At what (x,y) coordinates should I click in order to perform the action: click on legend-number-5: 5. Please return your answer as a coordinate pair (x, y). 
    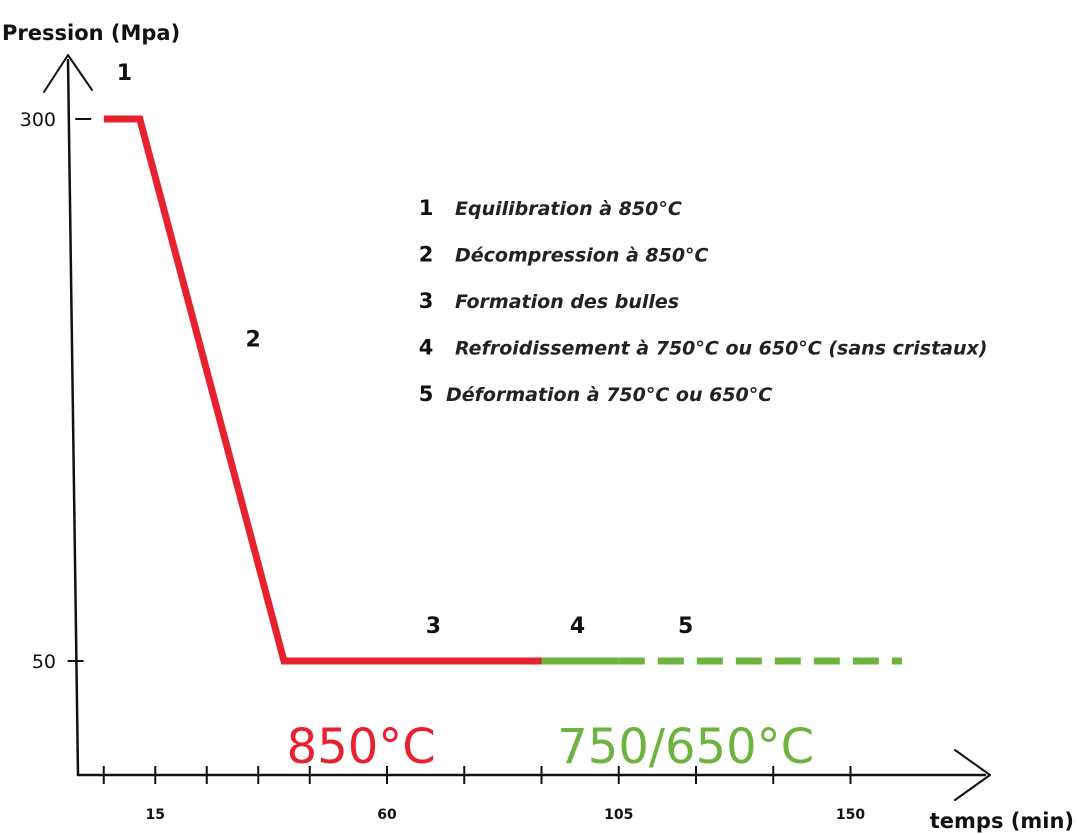
    Looking at the image, I should click on (426, 394).